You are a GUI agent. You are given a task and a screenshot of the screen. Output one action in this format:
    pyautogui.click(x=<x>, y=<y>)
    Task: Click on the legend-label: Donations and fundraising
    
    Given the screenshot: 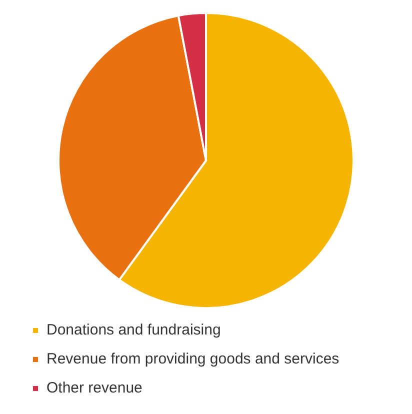 What is the action you would take?
    pyautogui.click(x=133, y=330)
    